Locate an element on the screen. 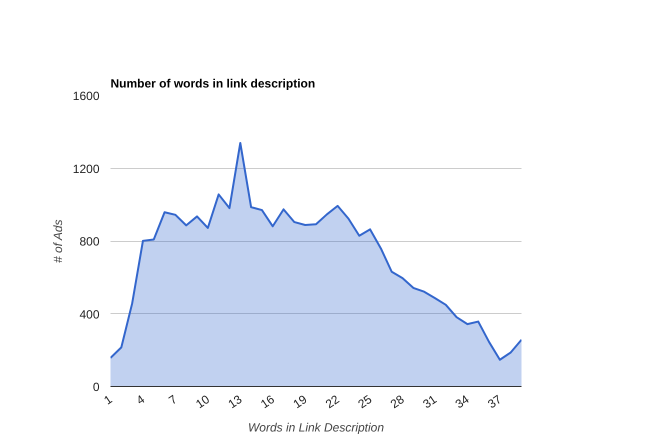 The image size is (666, 437). x-tick-label: 31 is located at coordinates (430, 402).